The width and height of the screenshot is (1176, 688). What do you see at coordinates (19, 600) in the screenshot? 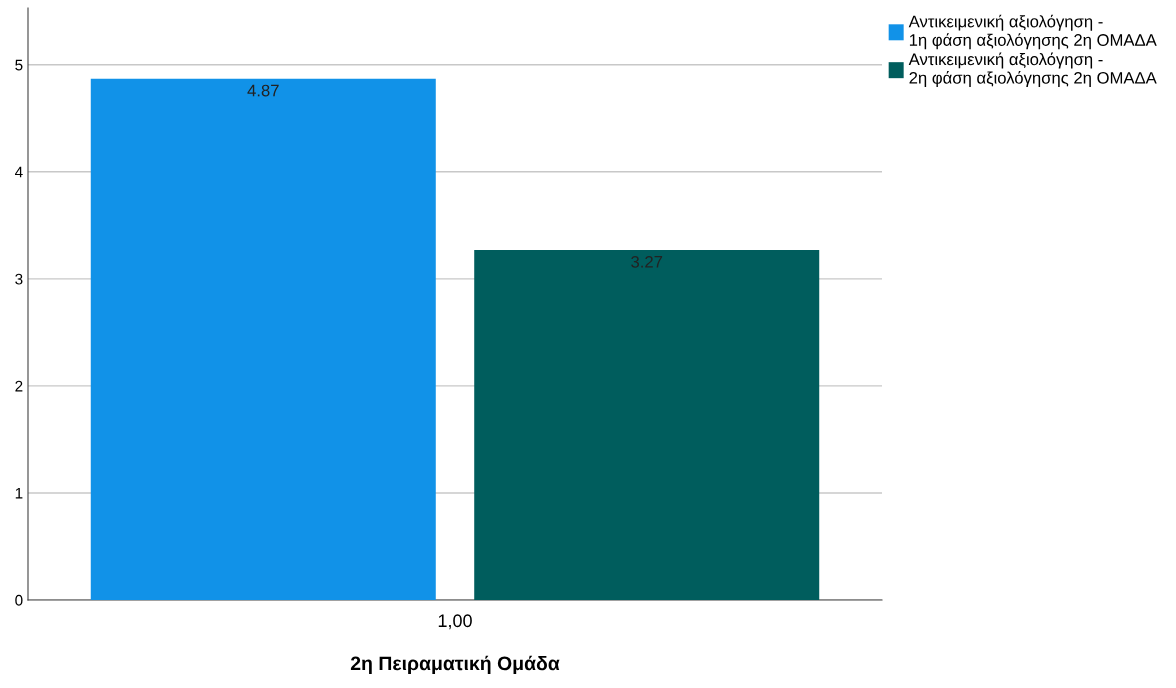
I see `y-tick-label: 0` at bounding box center [19, 600].